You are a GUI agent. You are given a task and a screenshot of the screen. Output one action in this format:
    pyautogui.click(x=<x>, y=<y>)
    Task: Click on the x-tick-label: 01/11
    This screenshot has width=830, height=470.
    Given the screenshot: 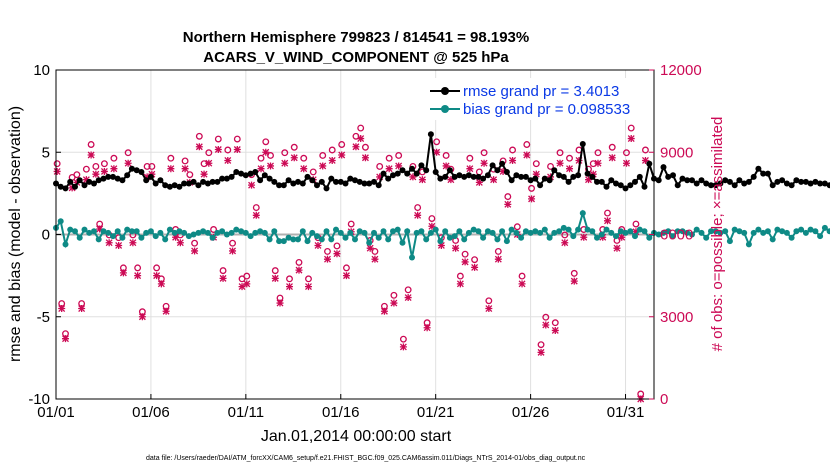 What is the action you would take?
    pyautogui.click(x=246, y=412)
    